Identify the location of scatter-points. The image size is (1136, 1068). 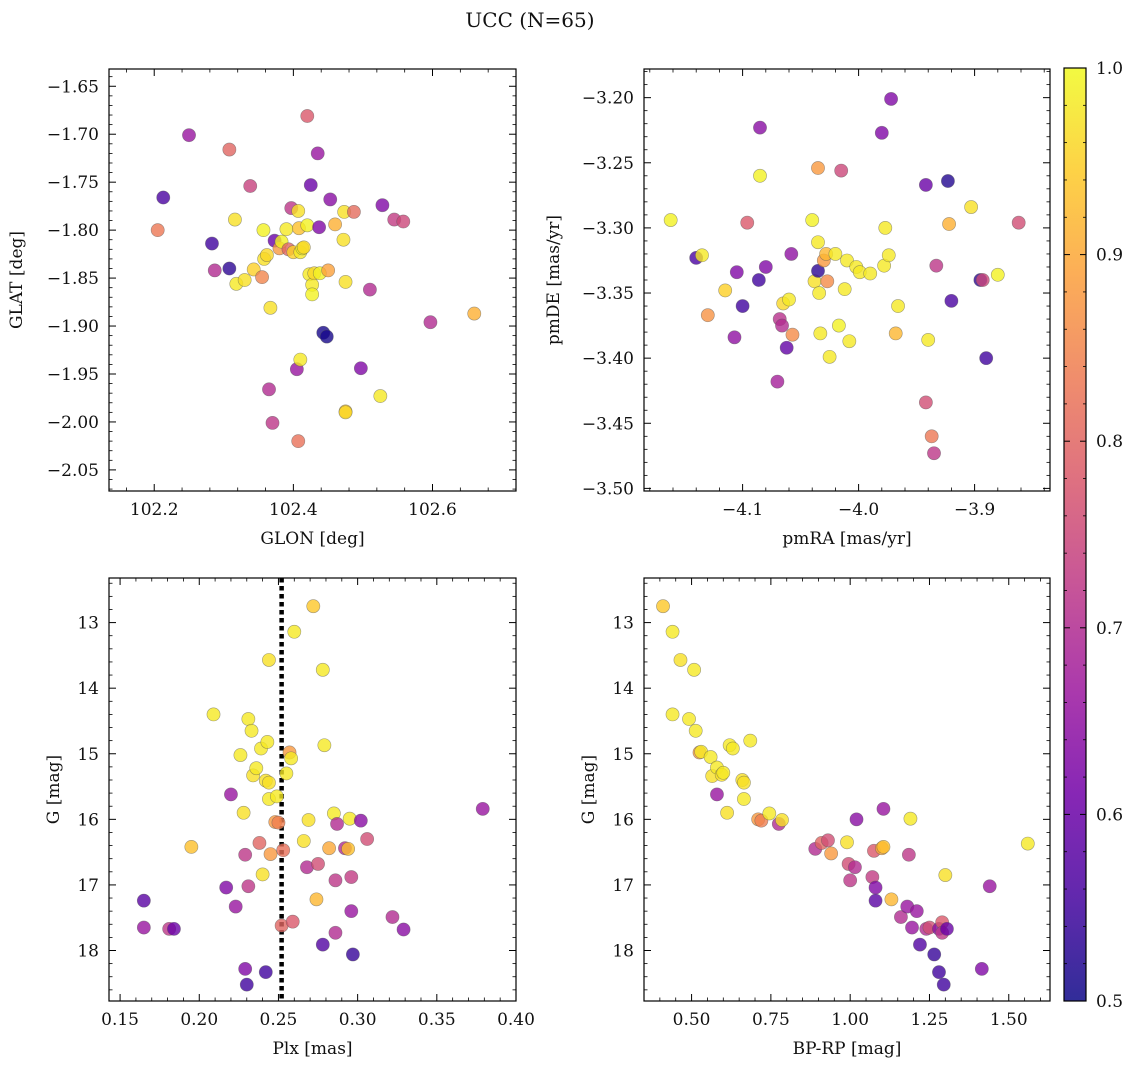
(844, 276).